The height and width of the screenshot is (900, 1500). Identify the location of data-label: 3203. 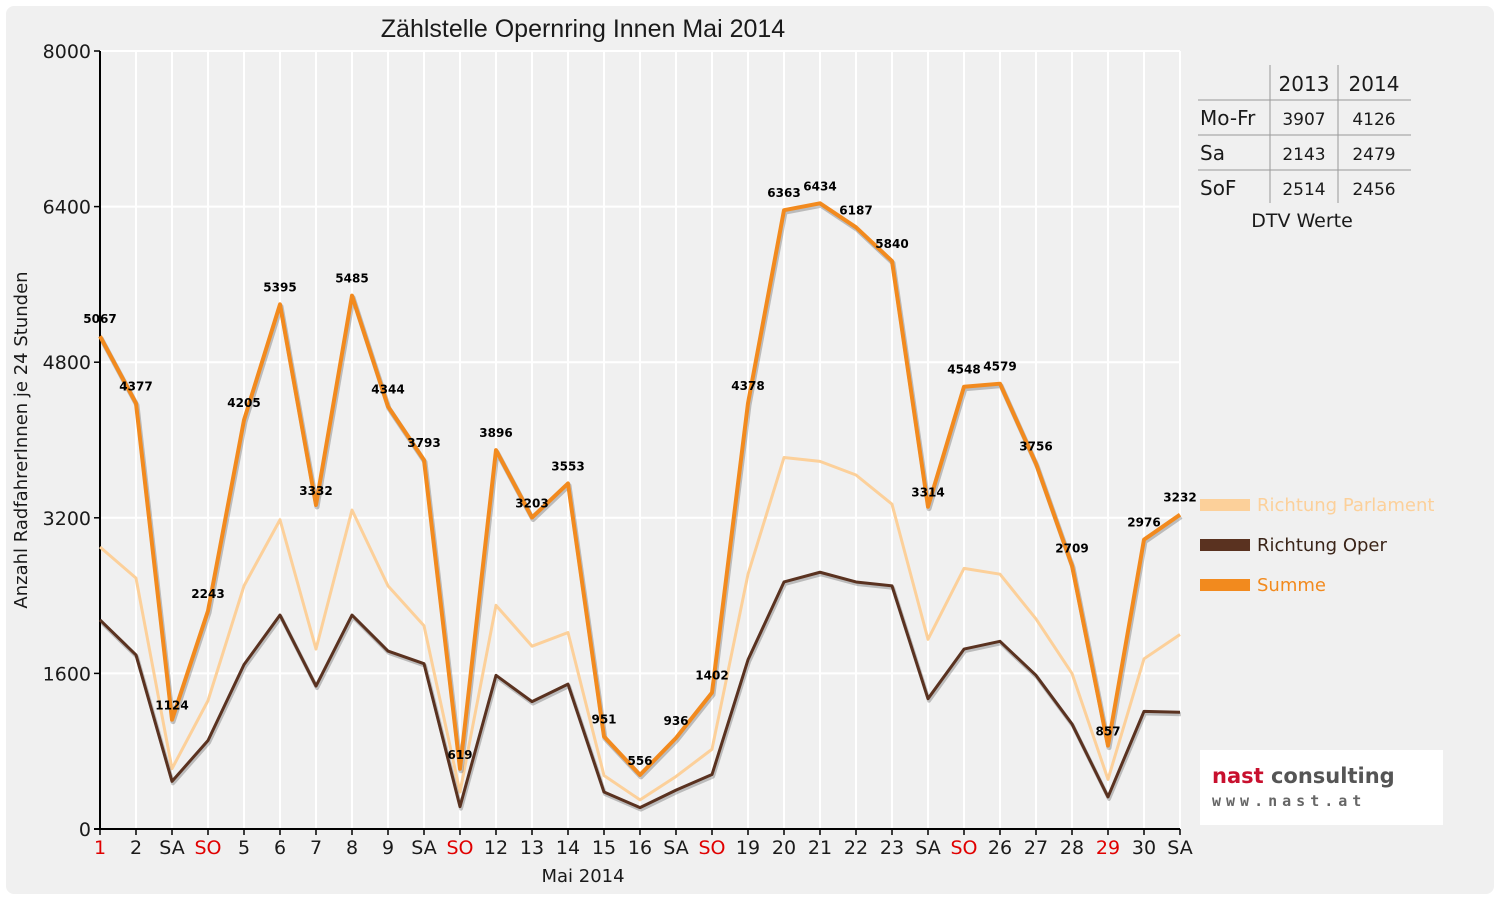
(531, 504).